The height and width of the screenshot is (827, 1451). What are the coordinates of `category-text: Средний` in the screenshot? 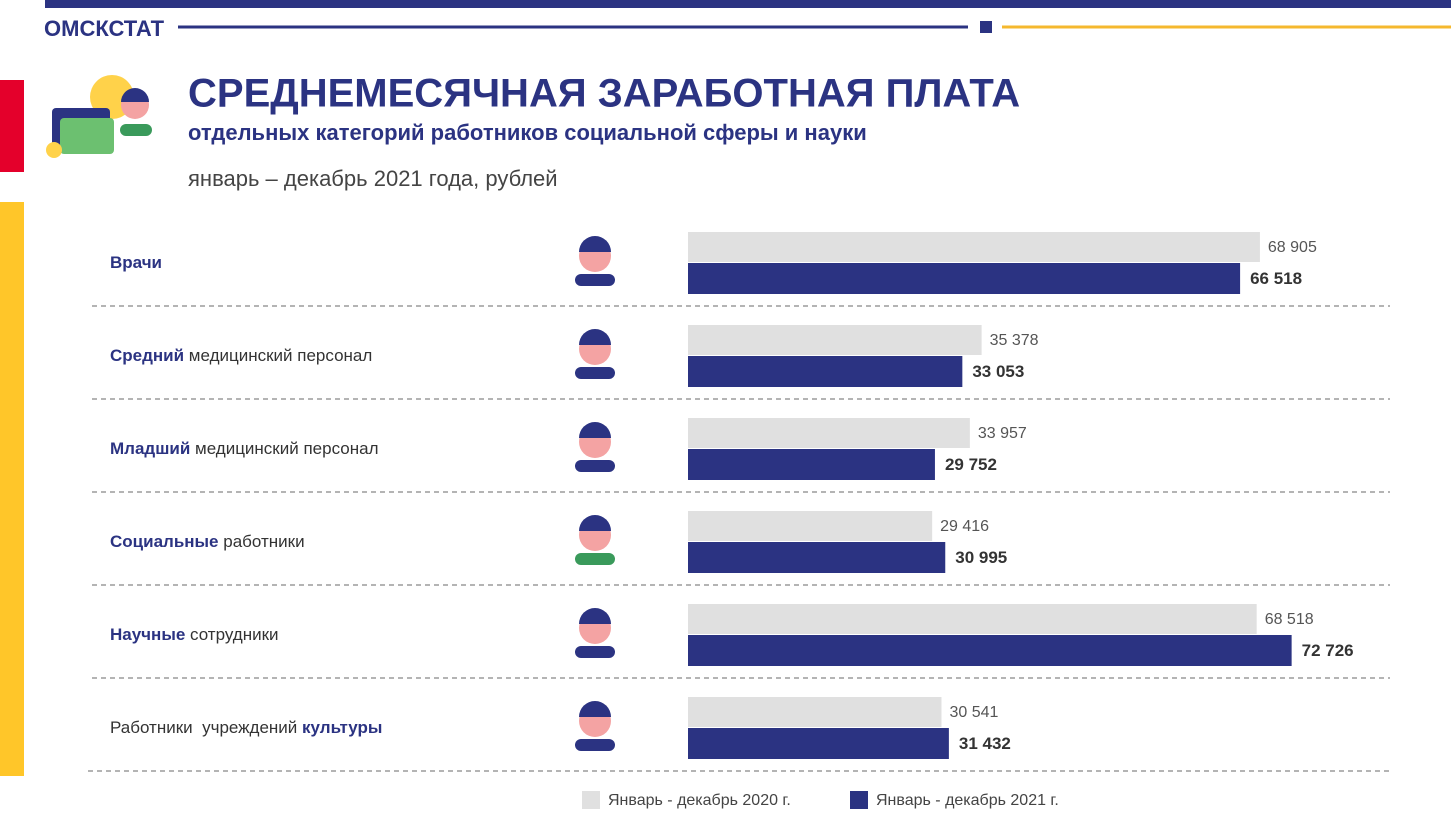 It's located at (147, 355).